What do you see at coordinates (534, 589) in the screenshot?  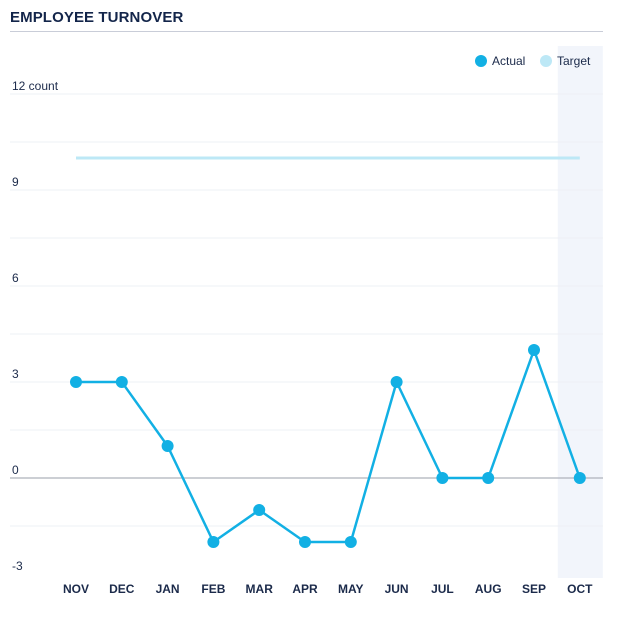 I see `x-tick-label-sep: SEP` at bounding box center [534, 589].